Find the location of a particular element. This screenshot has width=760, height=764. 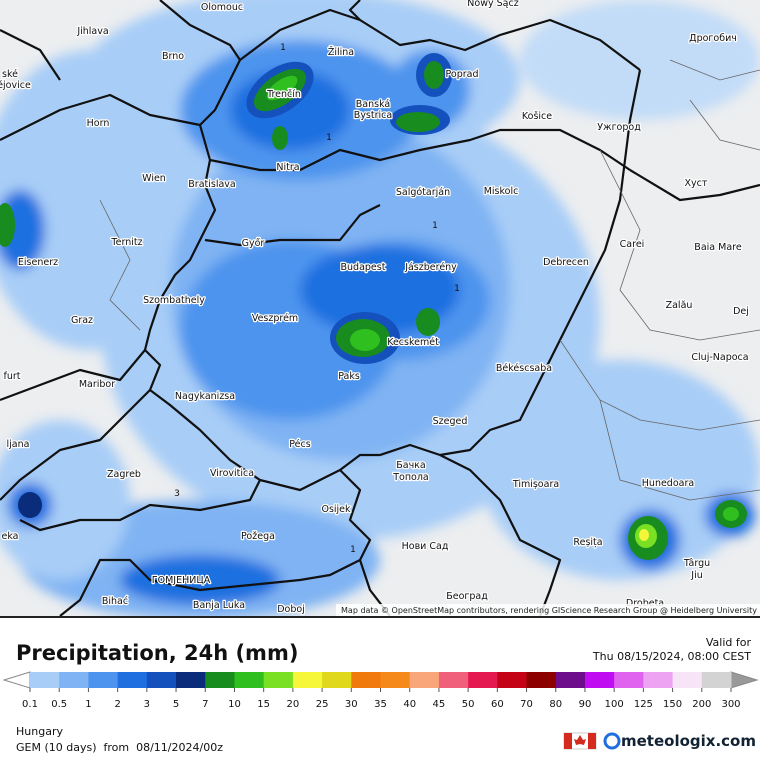

city-label: Бачка is located at coordinates (411, 465).